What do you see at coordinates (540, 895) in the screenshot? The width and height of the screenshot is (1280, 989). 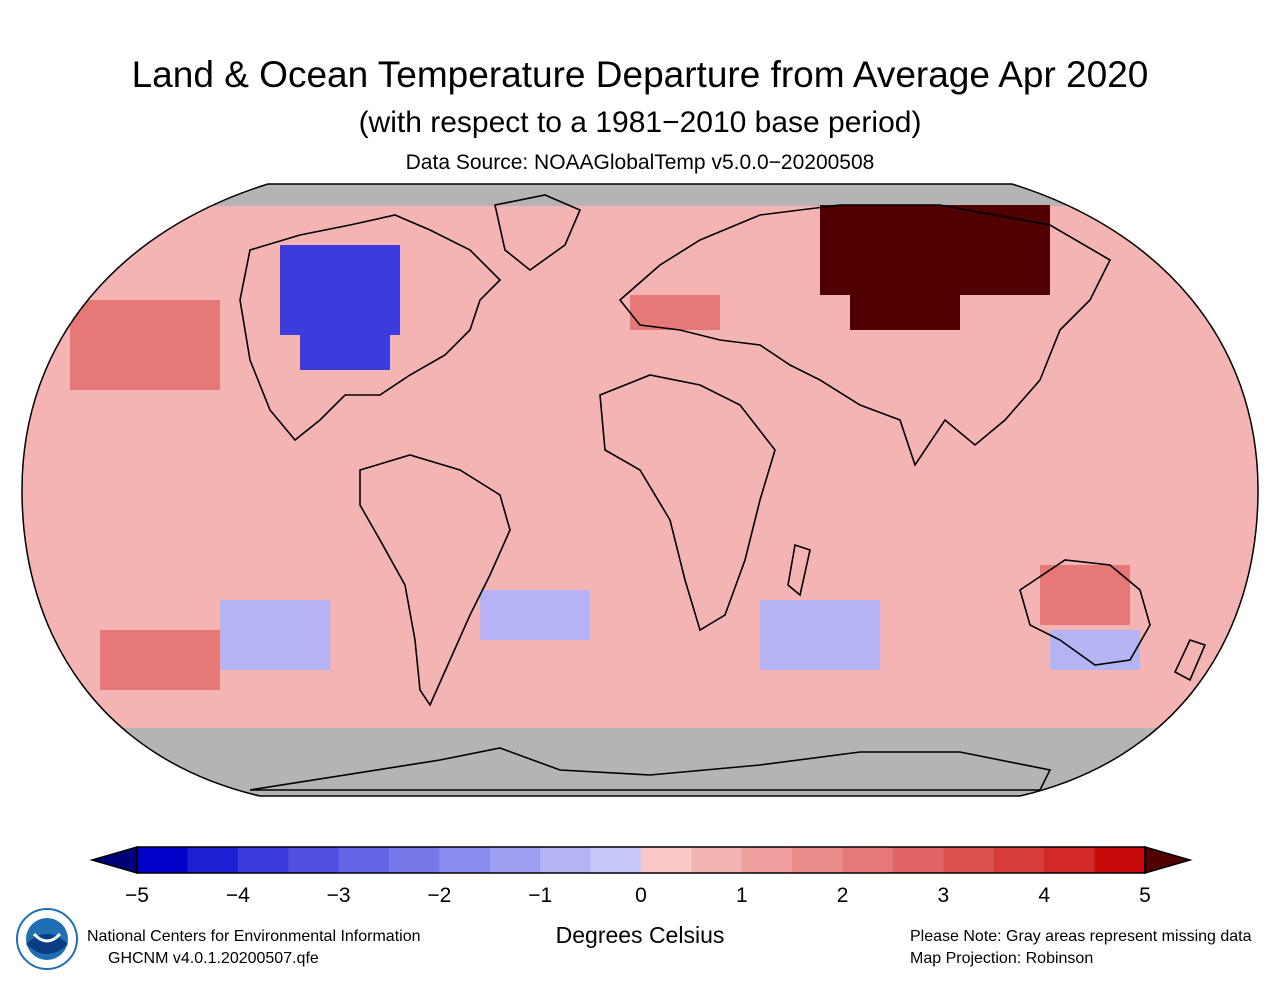 I see `colorbar-tick-label: −1` at bounding box center [540, 895].